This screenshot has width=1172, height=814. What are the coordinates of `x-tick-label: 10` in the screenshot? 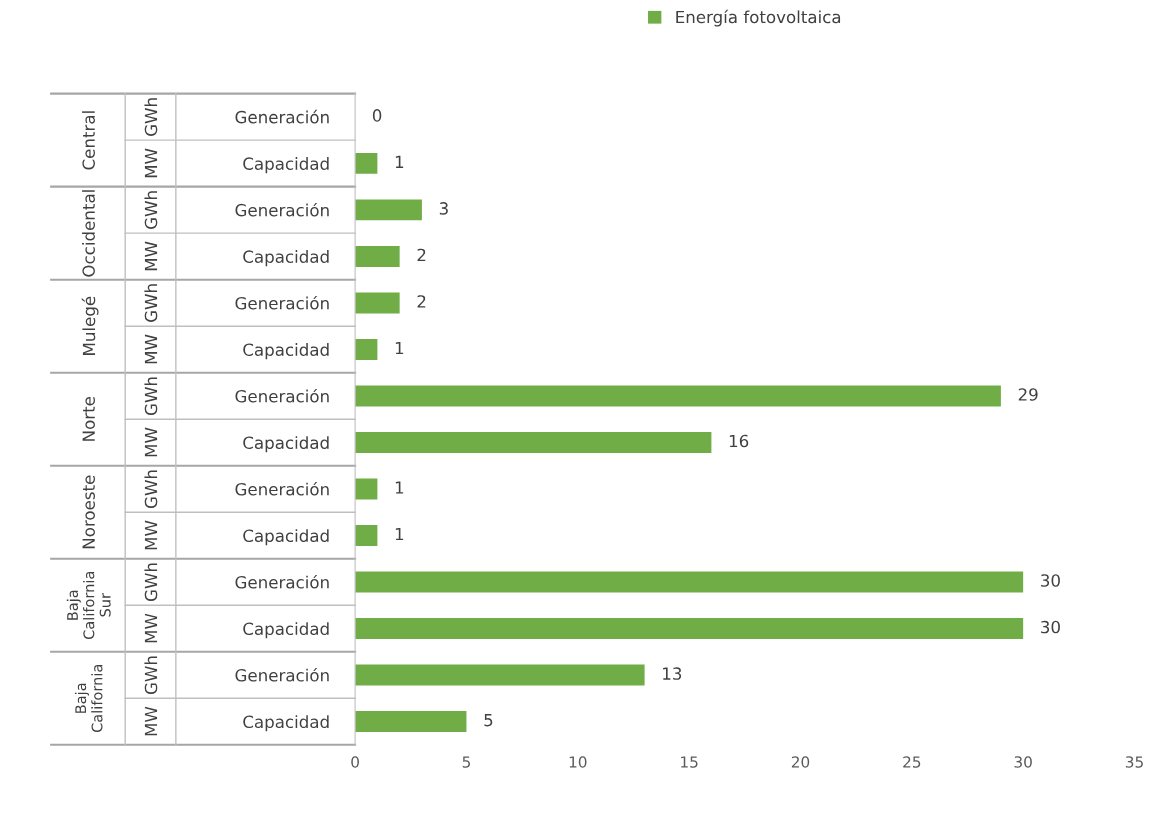 It's located at (578, 762).